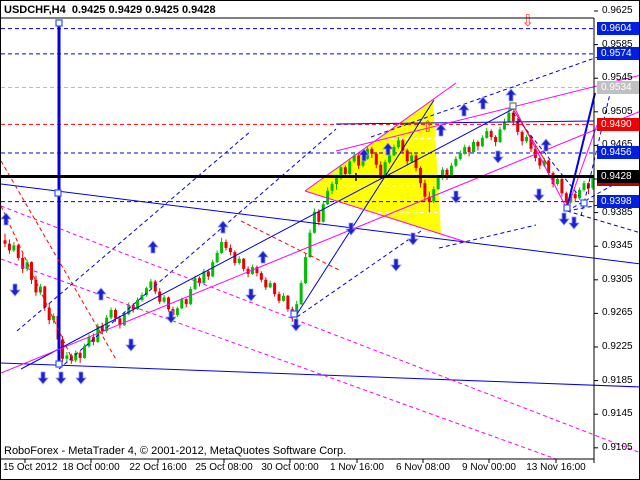  I want to click on price-tick-label: 0.9385, so click(617, 212).